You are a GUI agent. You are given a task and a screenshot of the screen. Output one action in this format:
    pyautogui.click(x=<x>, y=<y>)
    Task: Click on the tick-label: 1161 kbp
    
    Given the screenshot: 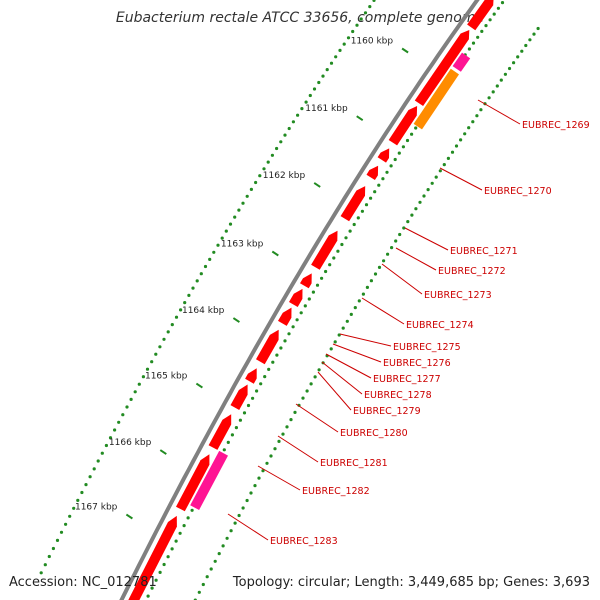 What is the action you would take?
    pyautogui.click(x=326, y=109)
    